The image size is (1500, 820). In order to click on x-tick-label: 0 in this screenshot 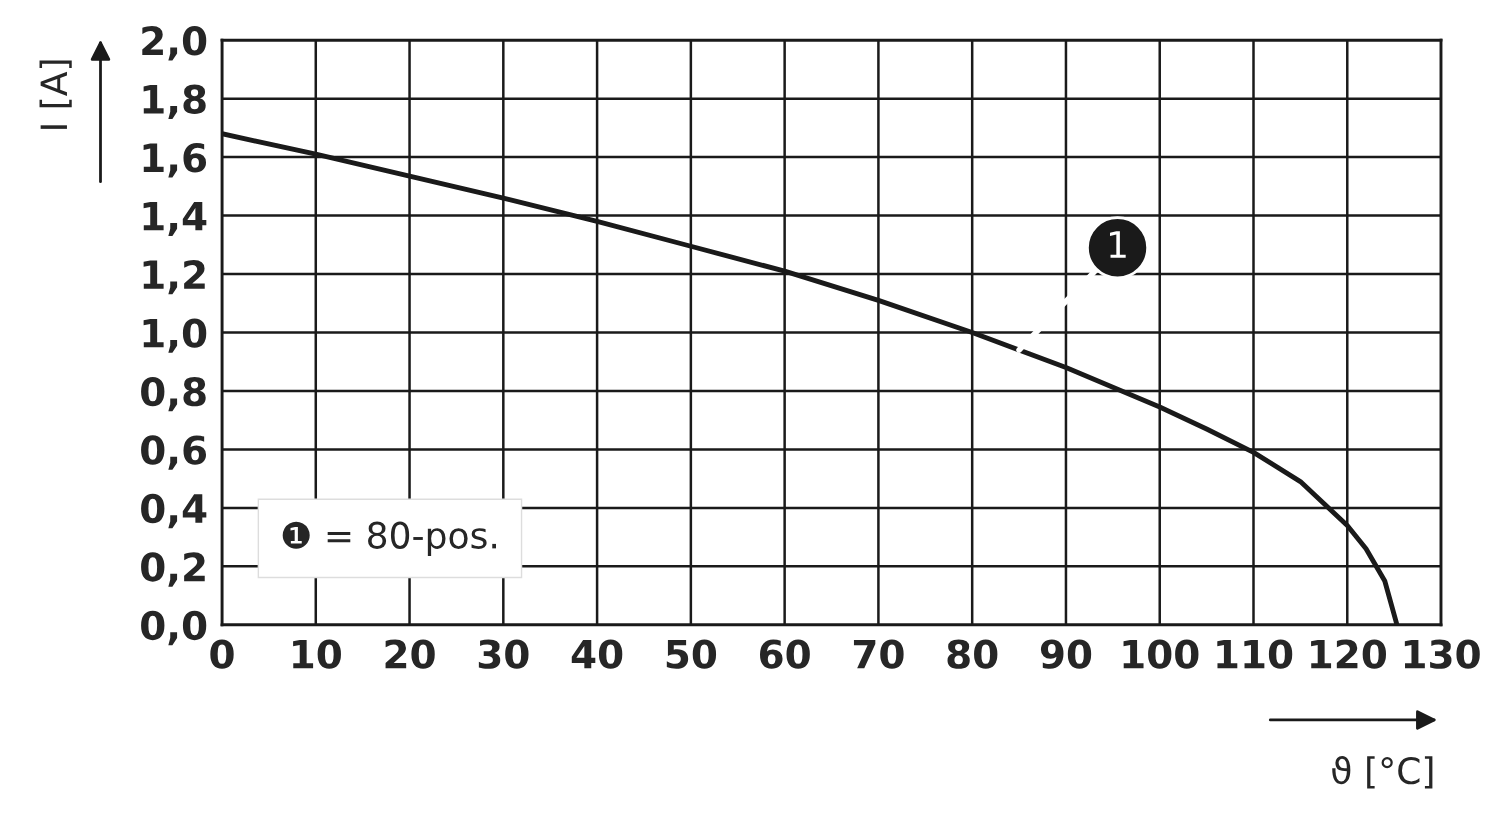, I will do `click(222, 654)`.